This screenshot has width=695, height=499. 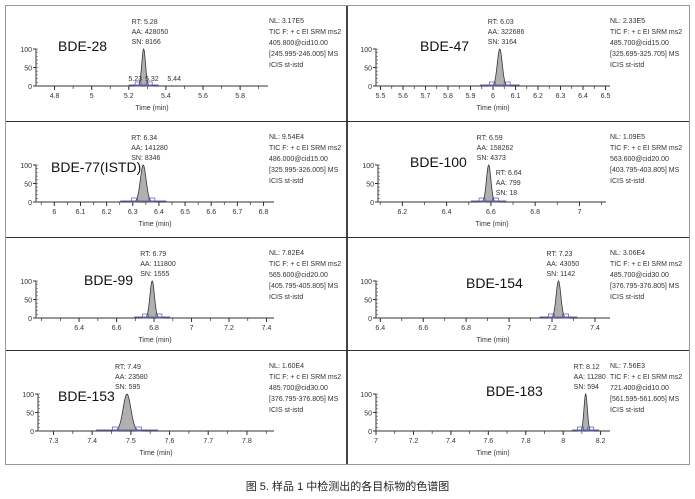 What do you see at coordinates (538, 96) in the screenshot?
I see `x-tick-label: 6.2` at bounding box center [538, 96].